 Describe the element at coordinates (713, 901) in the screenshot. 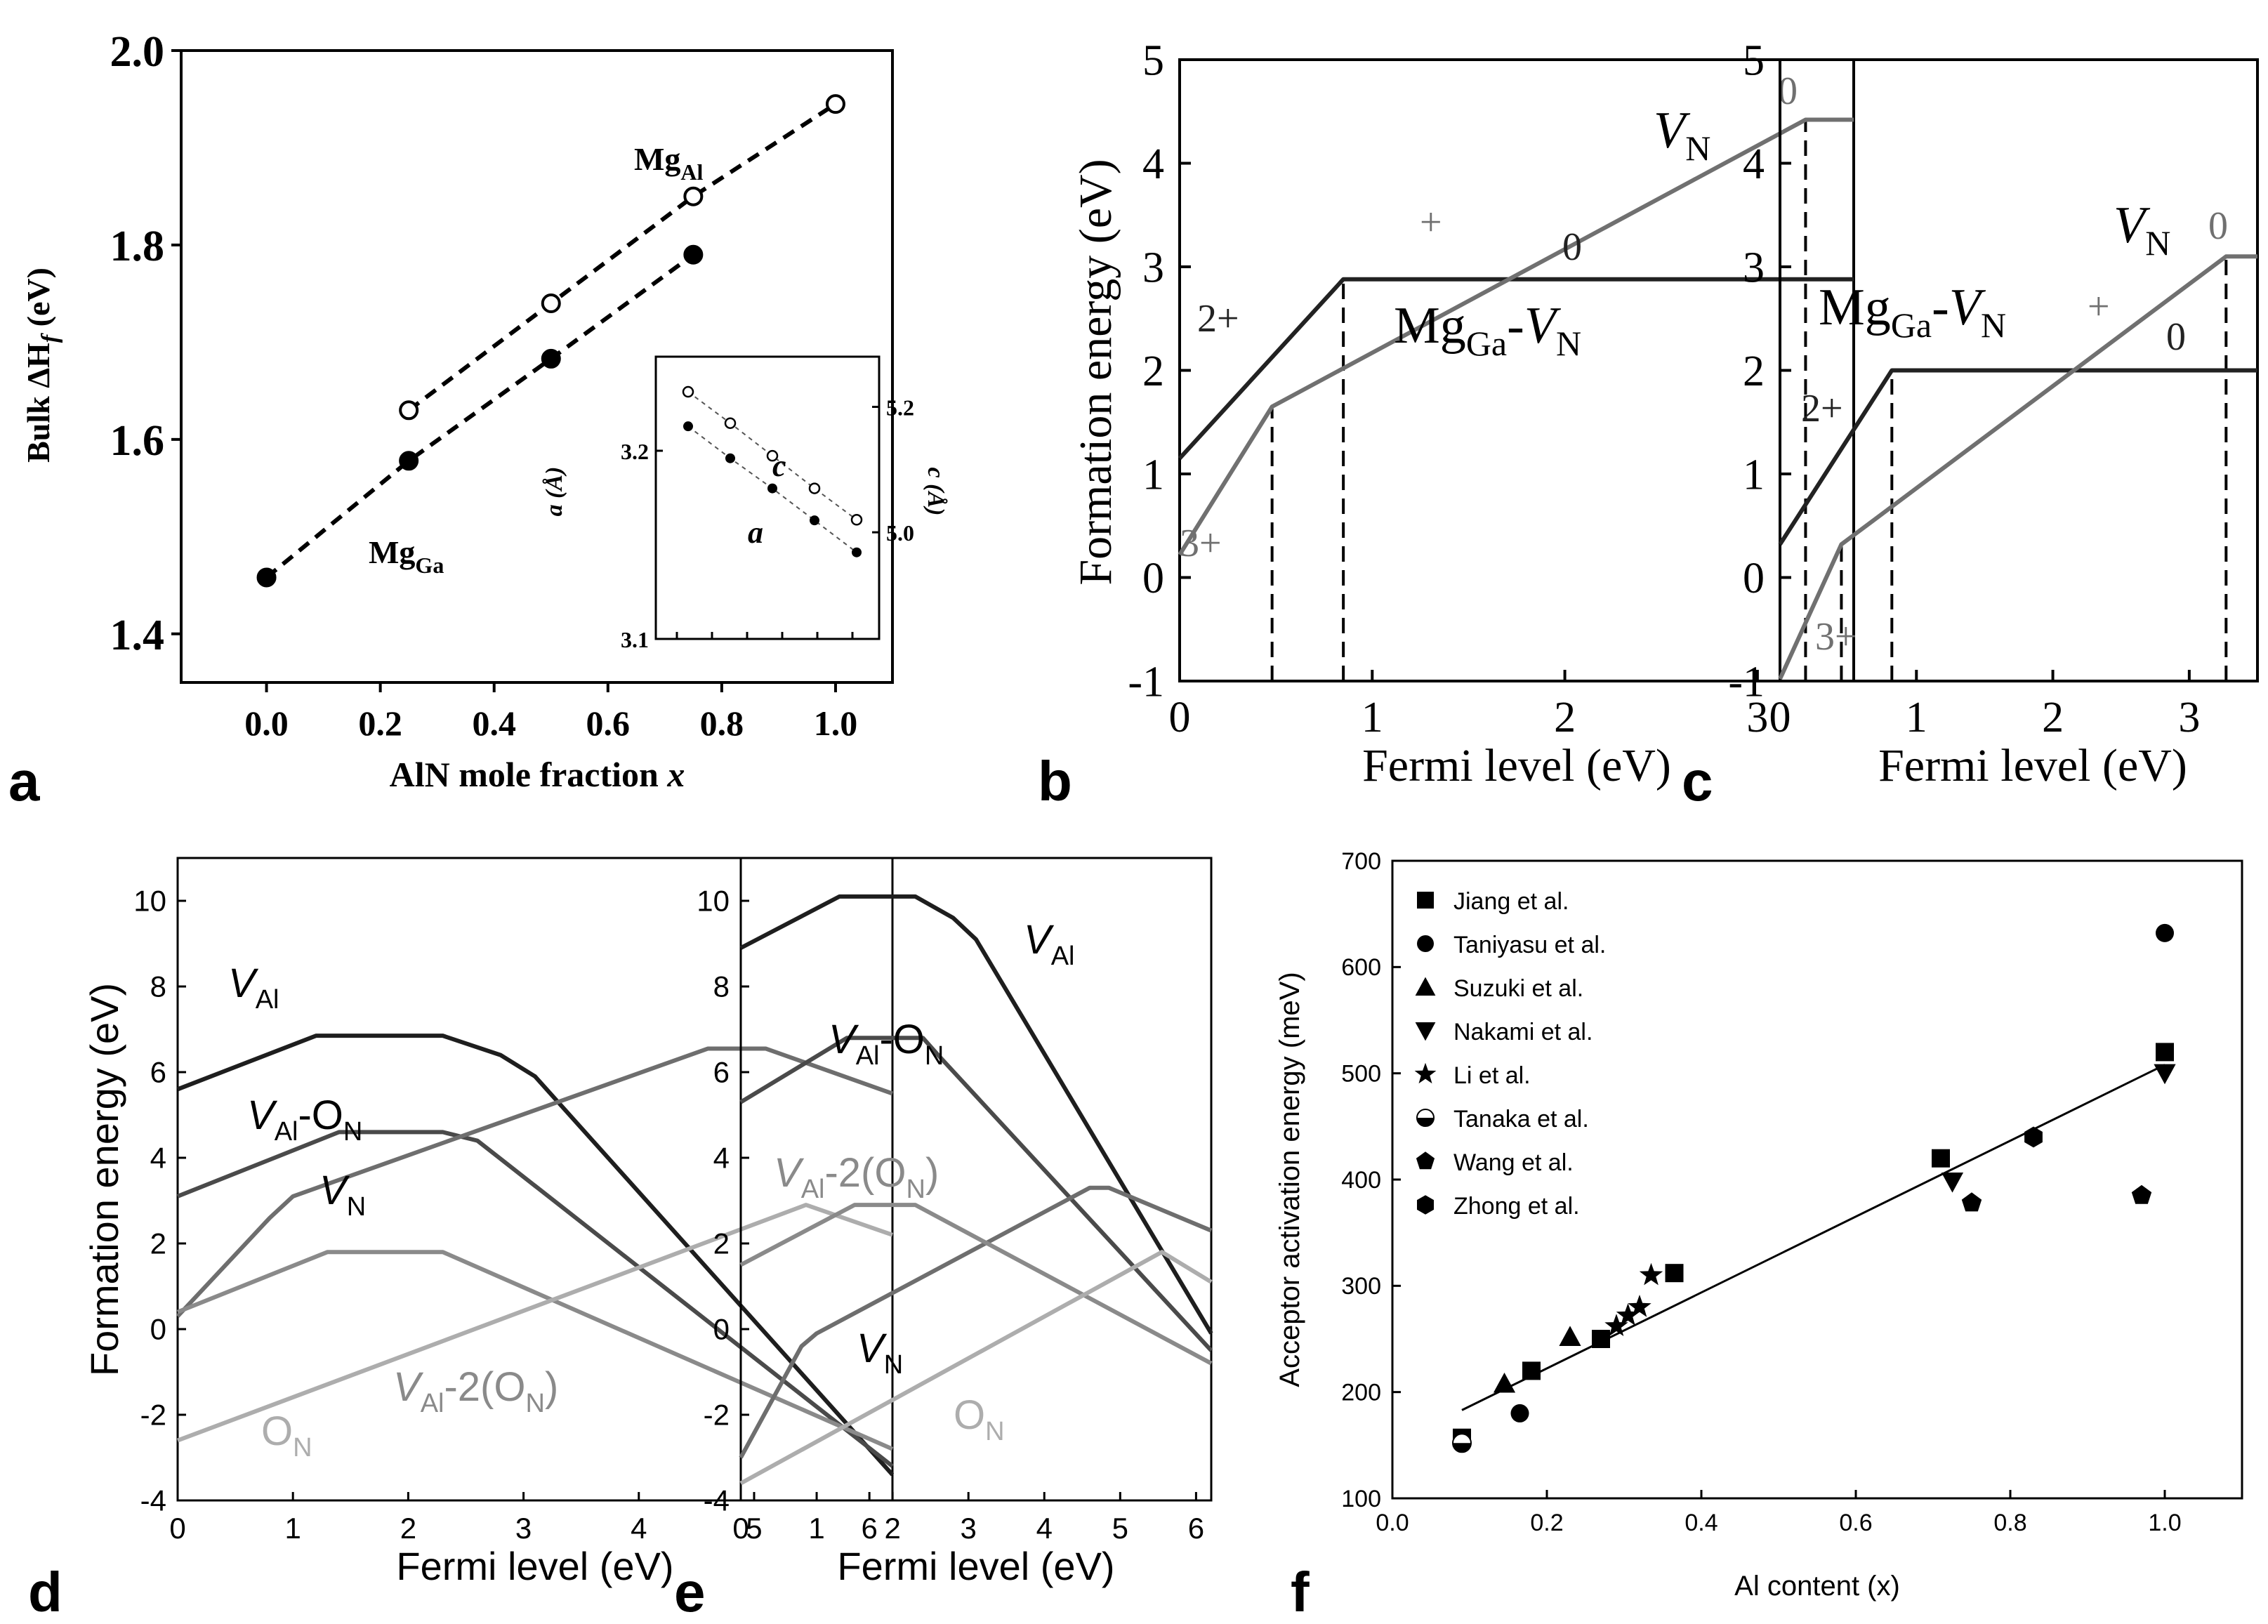

I see `e-ytick-label: 10` at that location.